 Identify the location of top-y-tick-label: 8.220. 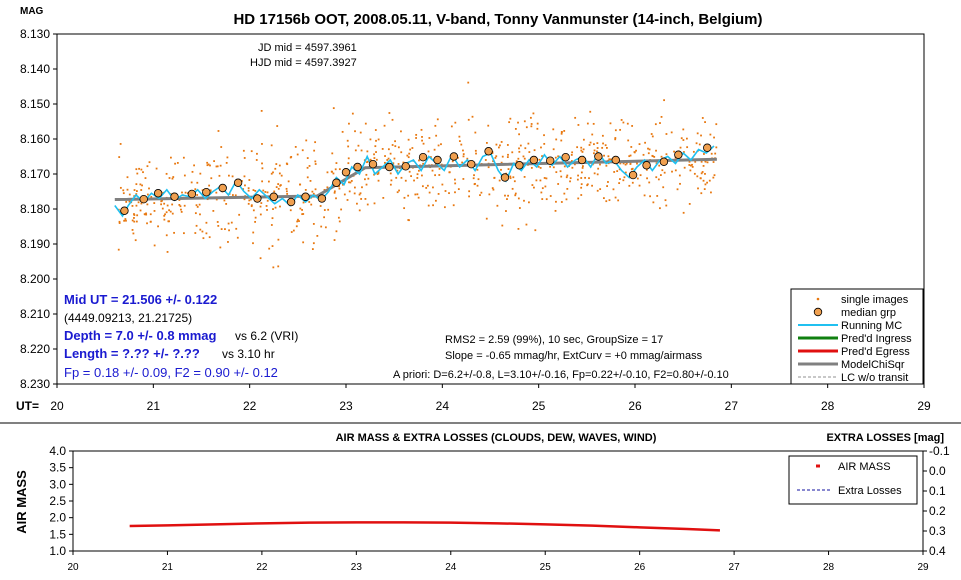
(35, 349).